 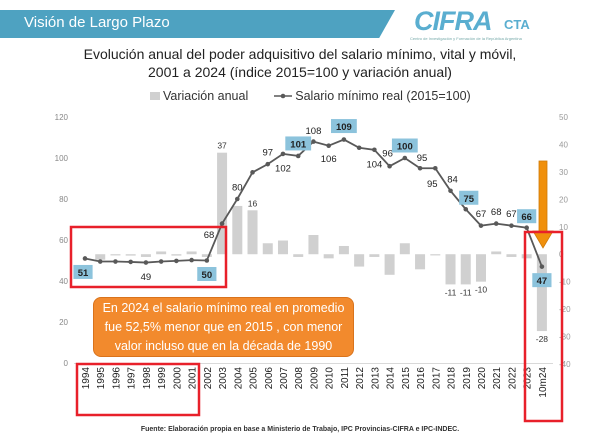 I want to click on line-label: 84, so click(x=452, y=179).